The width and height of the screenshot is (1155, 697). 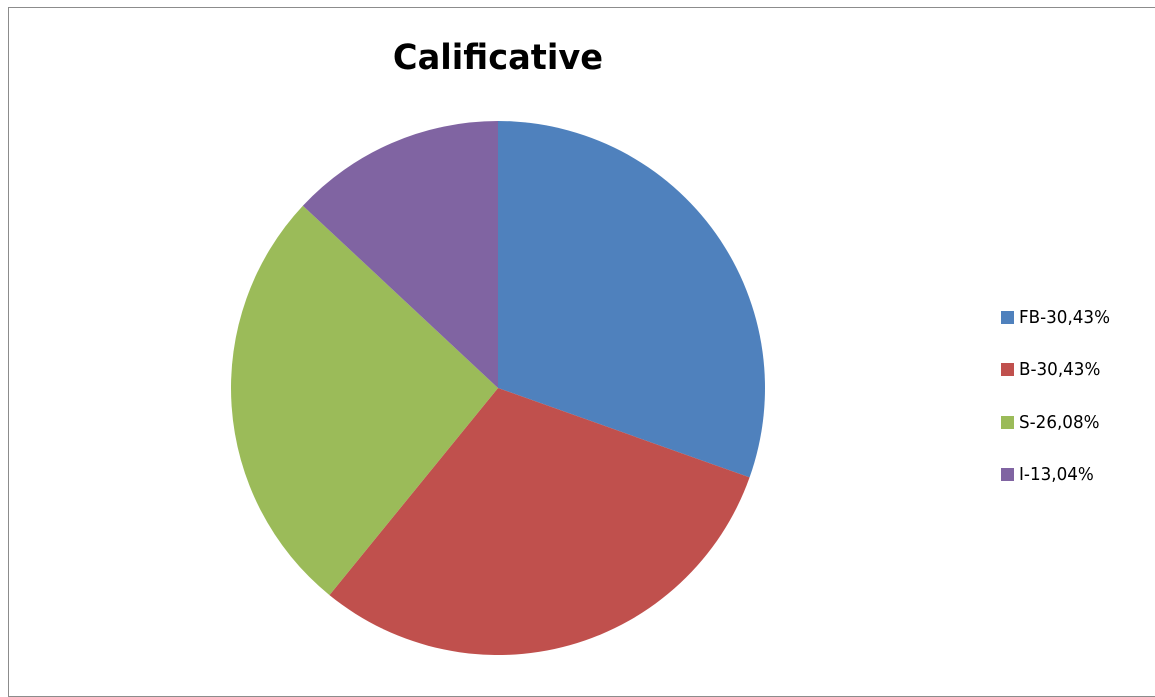 What do you see at coordinates (400, 254) in the screenshot?
I see `pie-slice-i` at bounding box center [400, 254].